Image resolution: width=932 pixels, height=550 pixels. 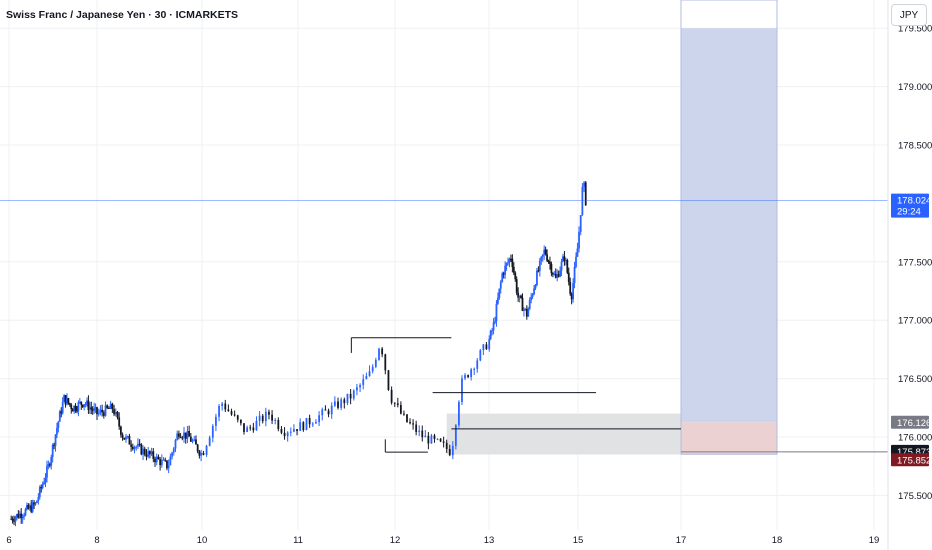 What do you see at coordinates (915, 29) in the screenshot?
I see `y-tick-label: 179.500` at bounding box center [915, 29].